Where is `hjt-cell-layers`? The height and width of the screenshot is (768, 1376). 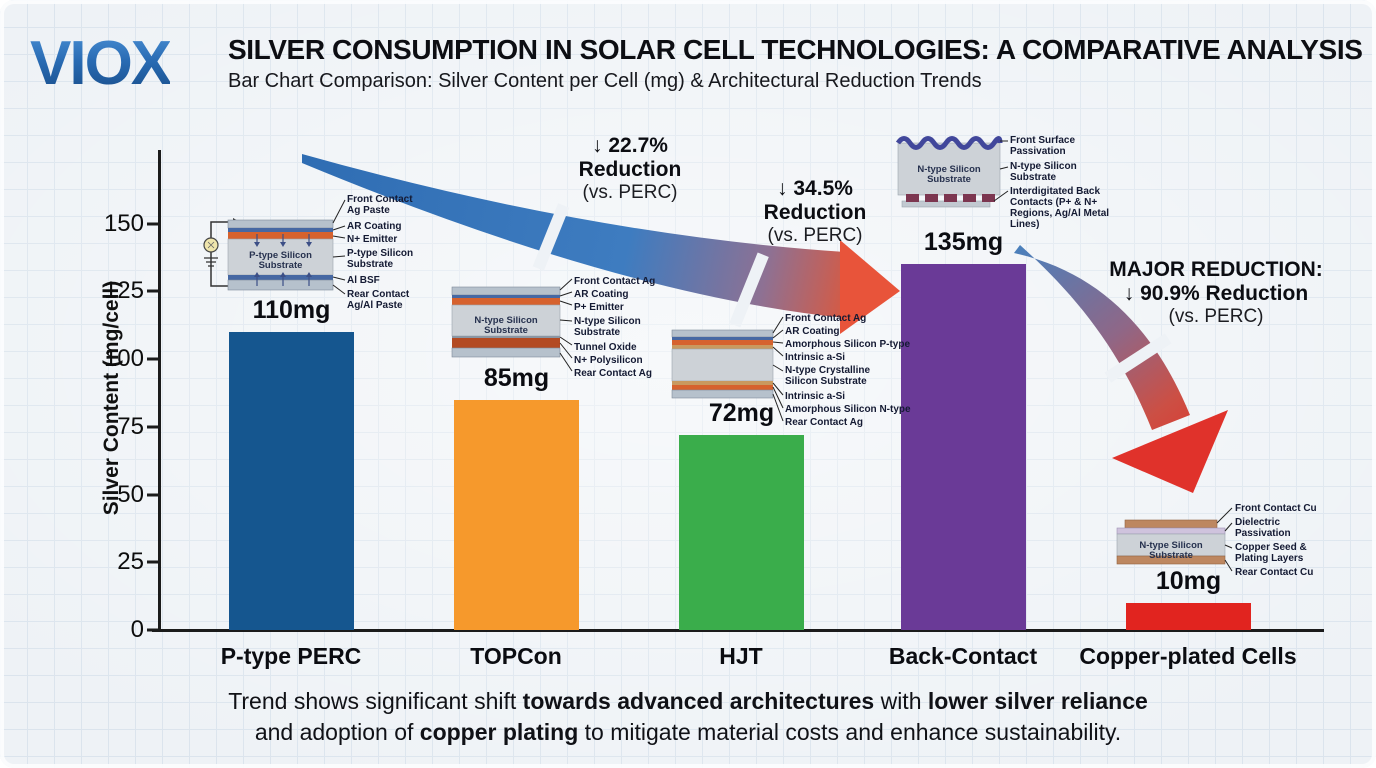
hjt-cell-layers is located at coordinates (727, 369).